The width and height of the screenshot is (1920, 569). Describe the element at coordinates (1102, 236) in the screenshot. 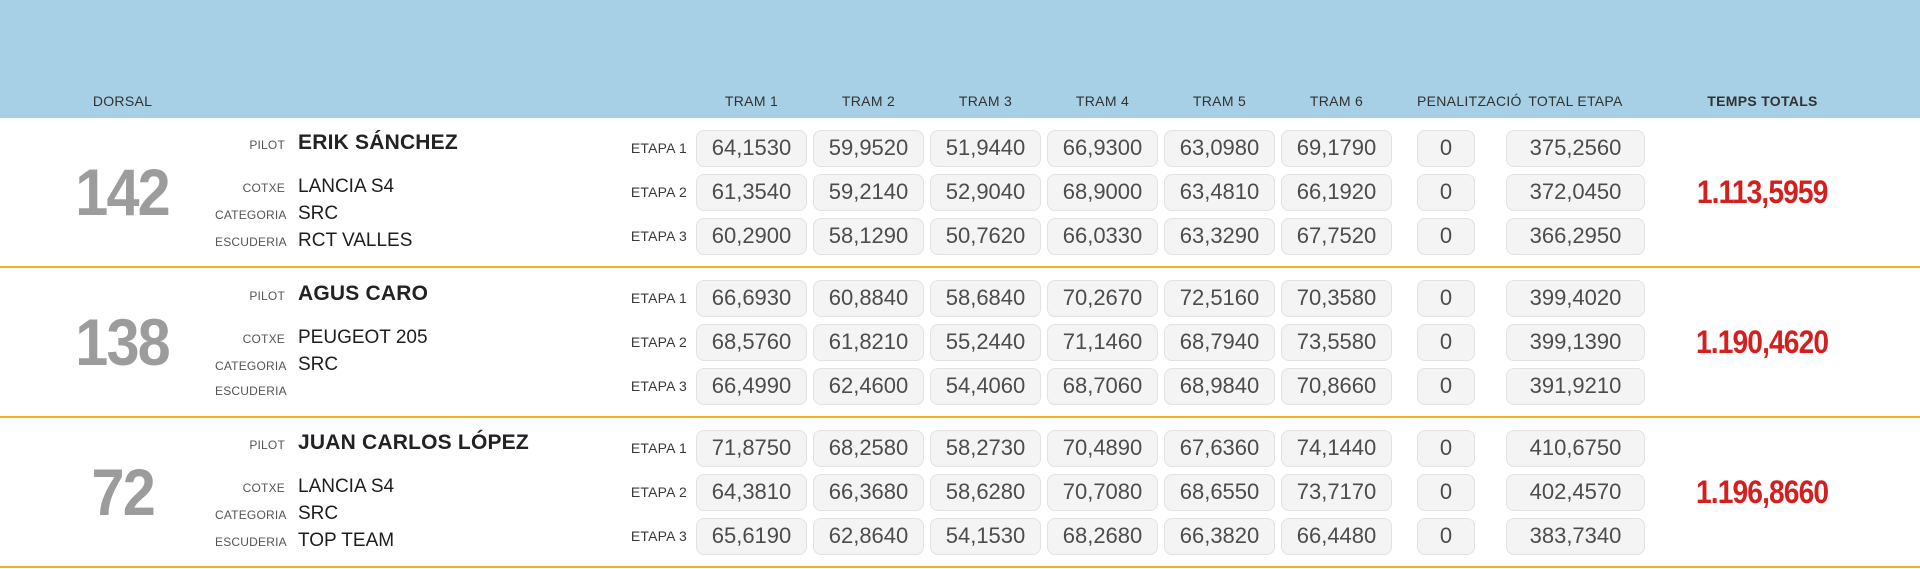

I see `tram-time-cell: 66,0330` at that location.